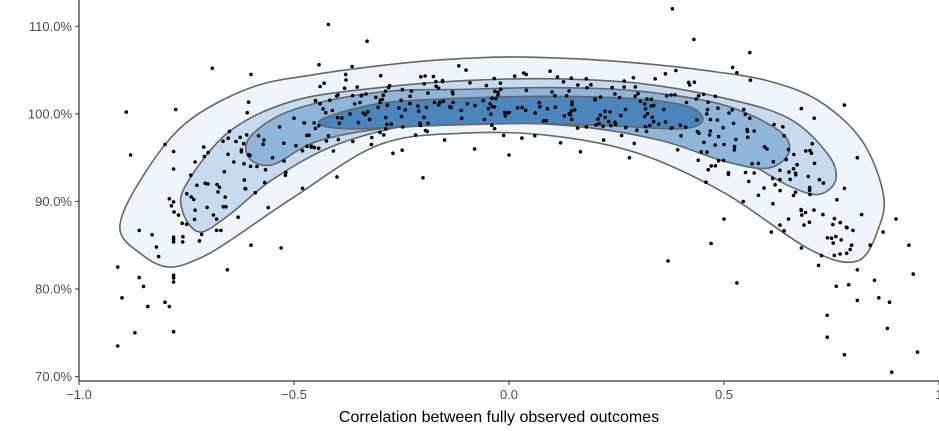  Describe the element at coordinates (53, 376) in the screenshot. I see `y-tick-label: 70.0%` at that location.